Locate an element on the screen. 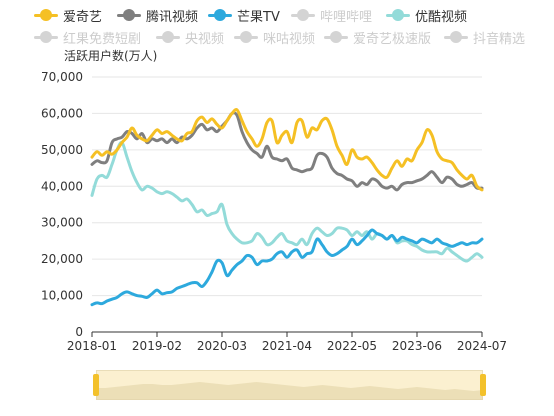  legend-item: 爱奇艺 is located at coordinates (68, 15).